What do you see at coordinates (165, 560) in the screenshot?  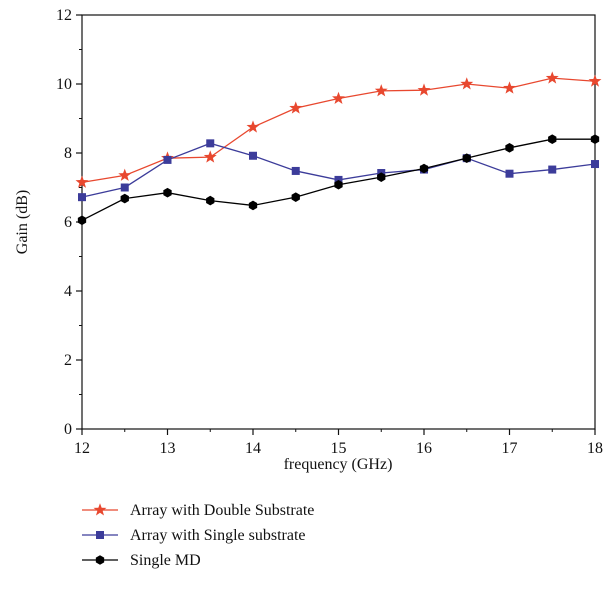 I see `legend-label: Single MD` at bounding box center [165, 560].